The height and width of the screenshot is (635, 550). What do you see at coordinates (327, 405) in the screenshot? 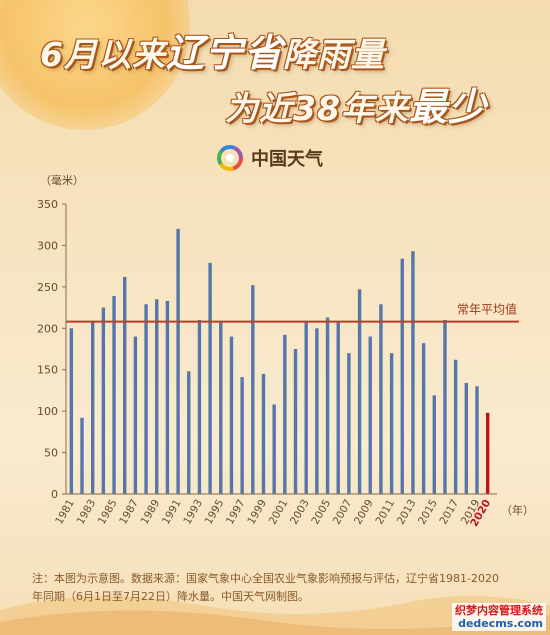
I see `bar-2005` at bounding box center [327, 405].